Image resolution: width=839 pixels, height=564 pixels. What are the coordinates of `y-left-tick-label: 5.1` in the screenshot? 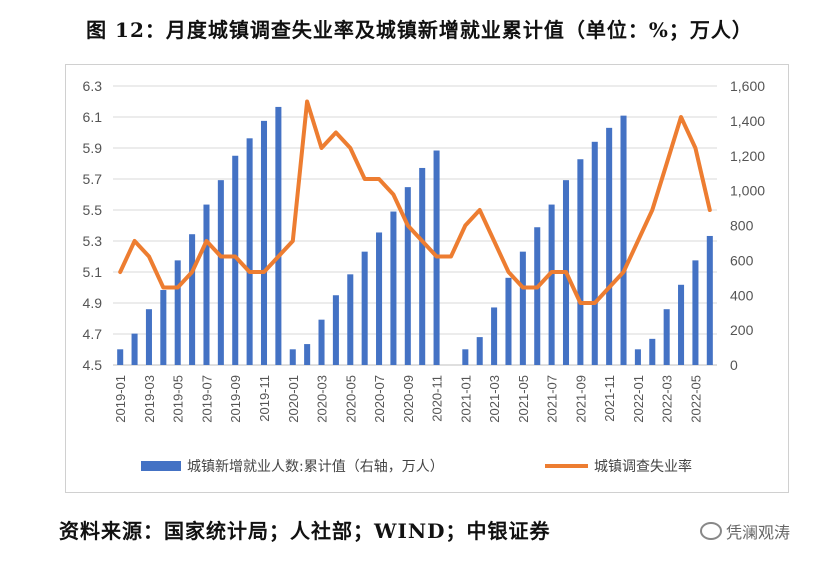 It's located at (93, 272).